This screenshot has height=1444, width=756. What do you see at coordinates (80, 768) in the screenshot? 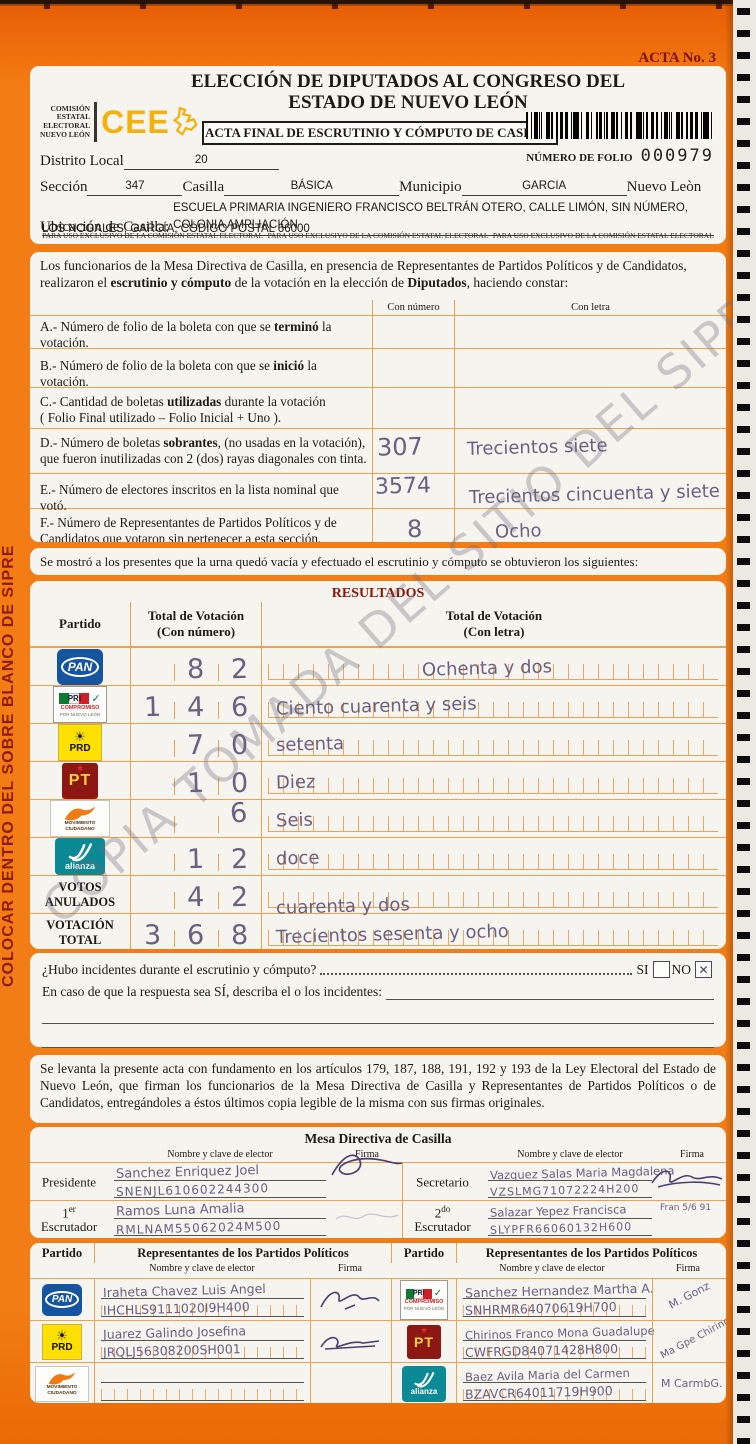
I see `star-icon: ★` at bounding box center [80, 768].